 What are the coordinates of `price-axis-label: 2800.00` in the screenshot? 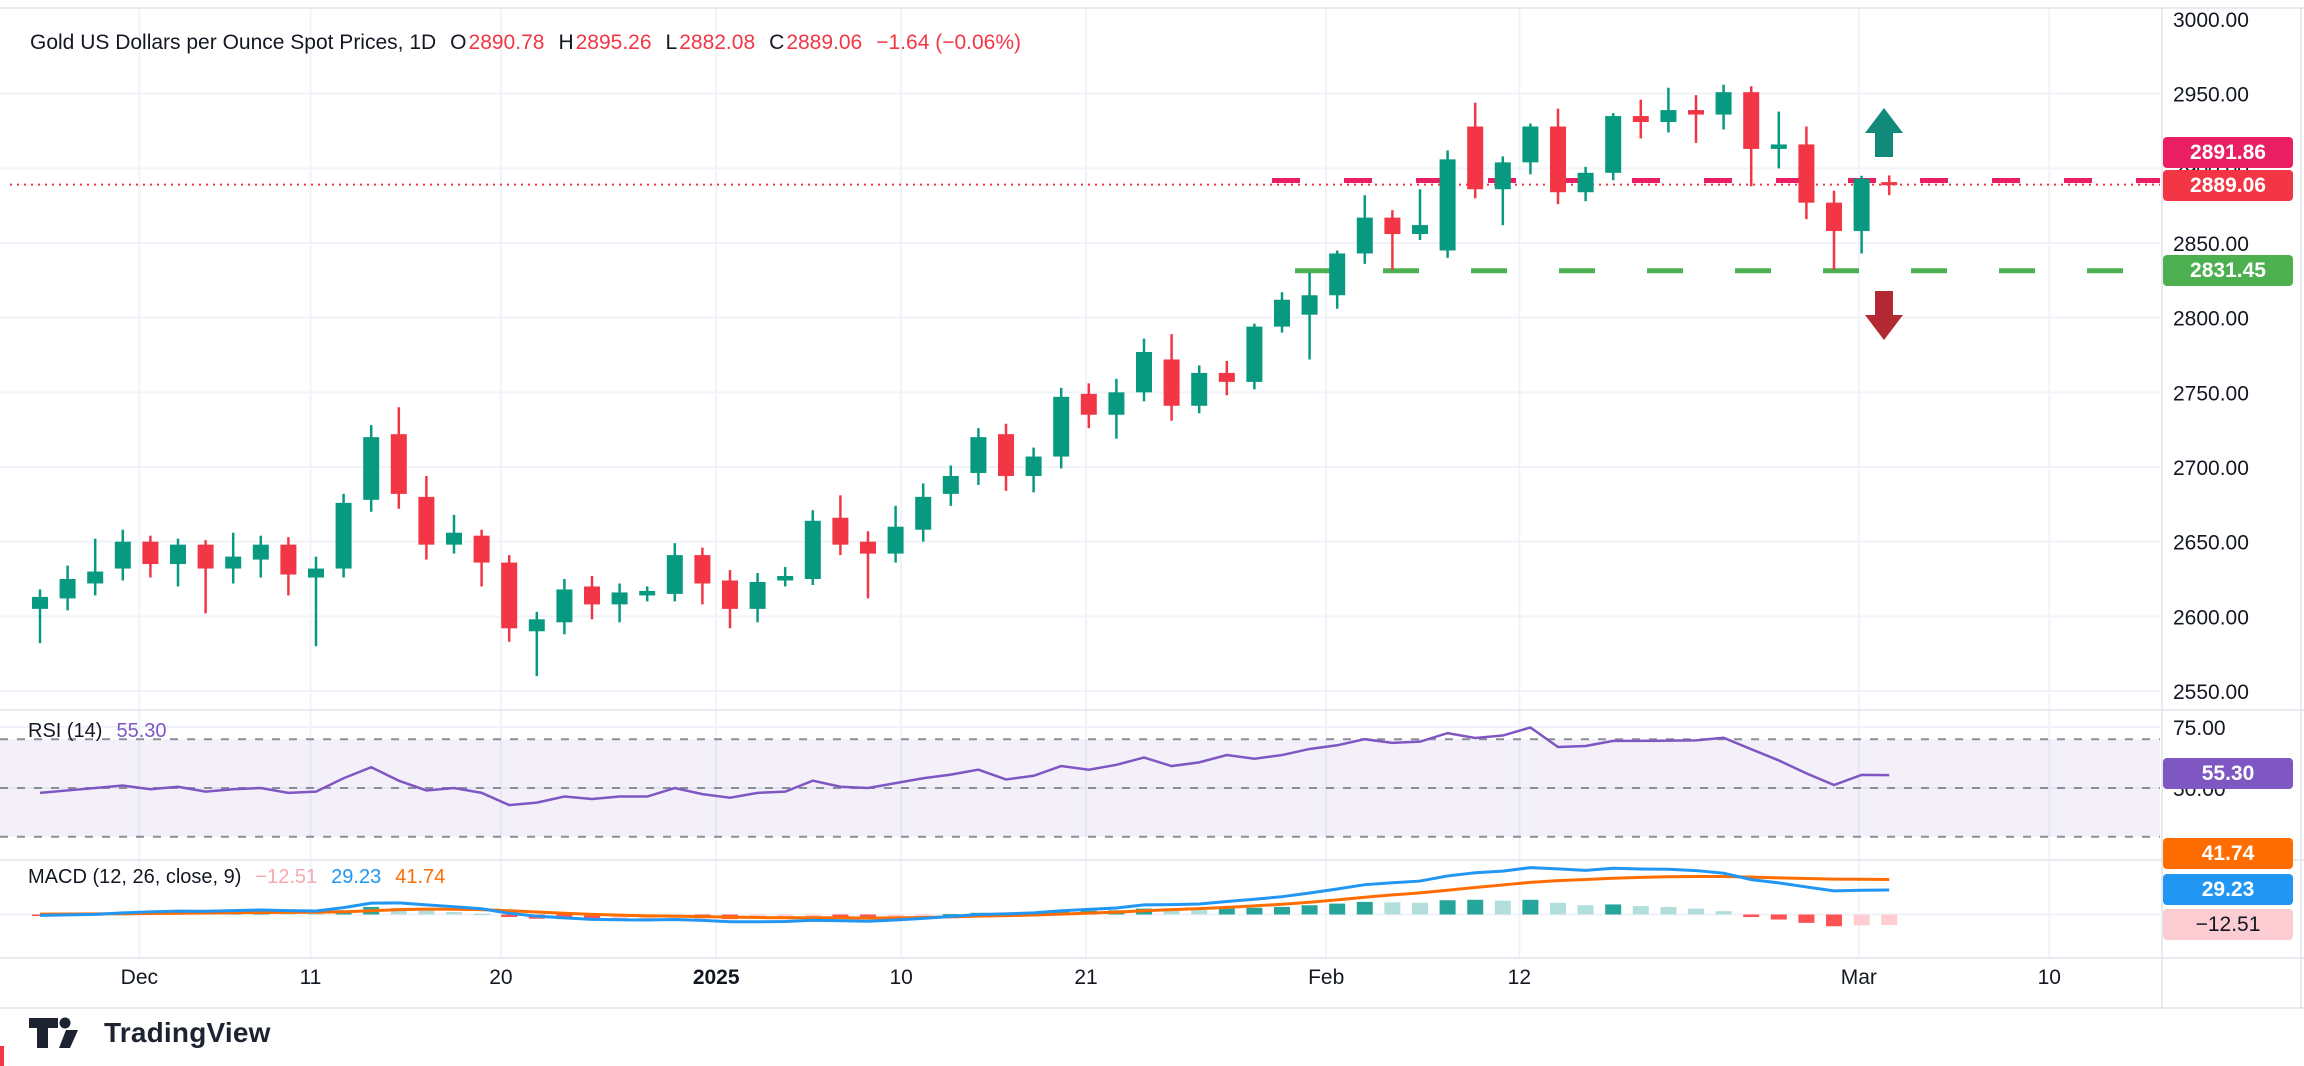 It's located at (2211, 319).